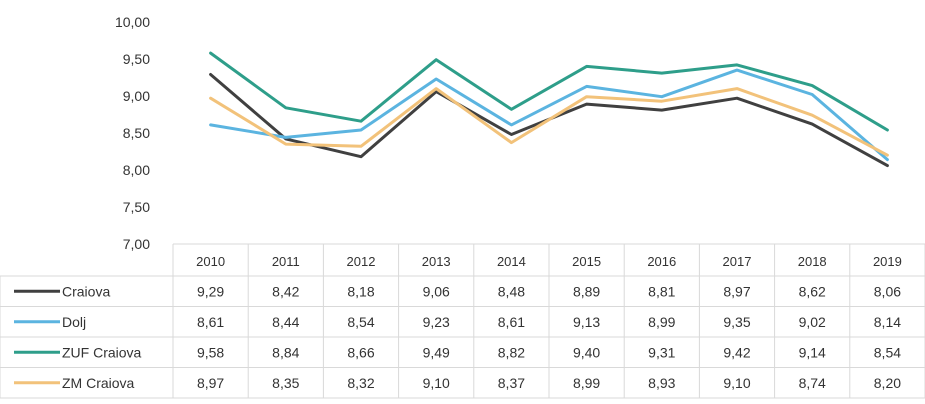 The image size is (925, 404). I want to click on data-label: 8,93, so click(661, 383).